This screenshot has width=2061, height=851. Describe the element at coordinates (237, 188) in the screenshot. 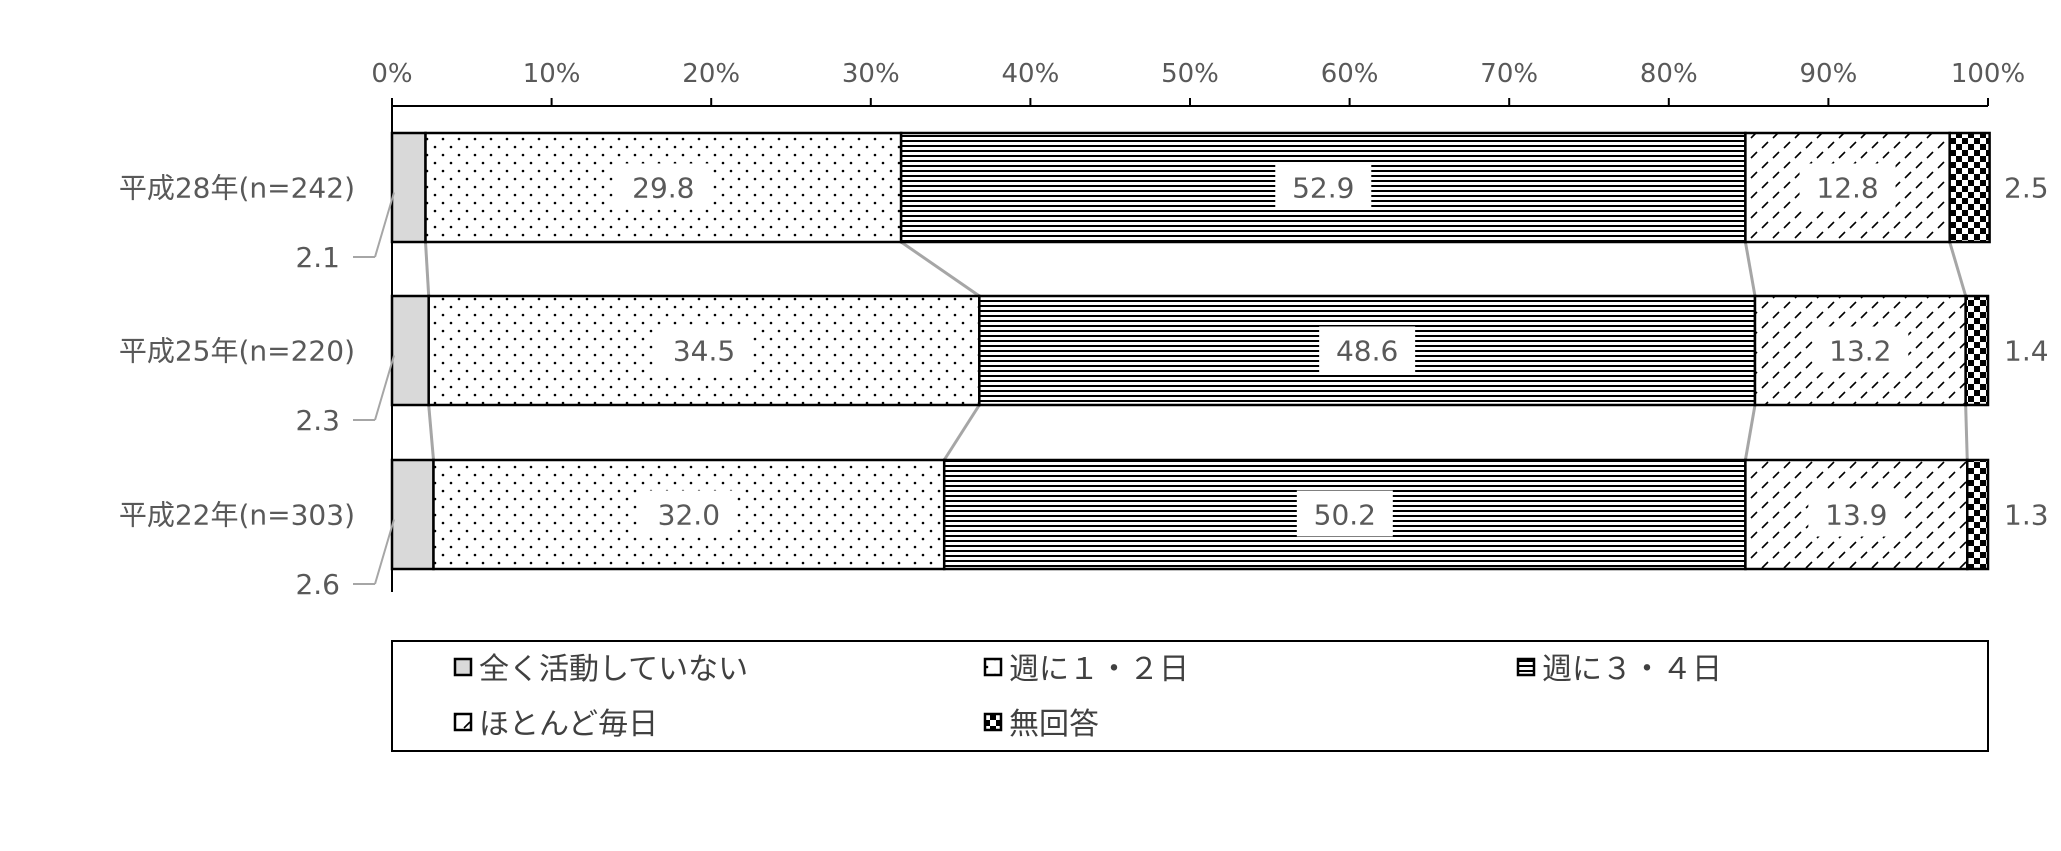

I see `category-label: 平成28年(n=242)` at that location.